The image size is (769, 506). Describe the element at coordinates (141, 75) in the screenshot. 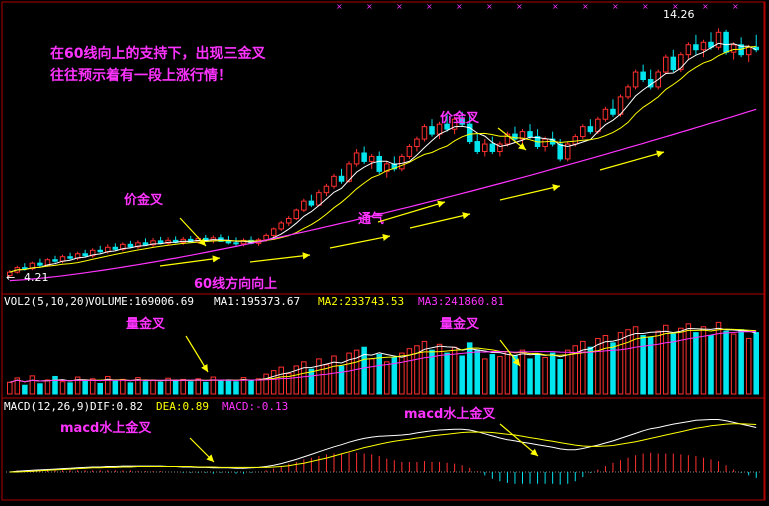

I see `top-note-line2: 往往预示着有一段上涨行情！` at that location.